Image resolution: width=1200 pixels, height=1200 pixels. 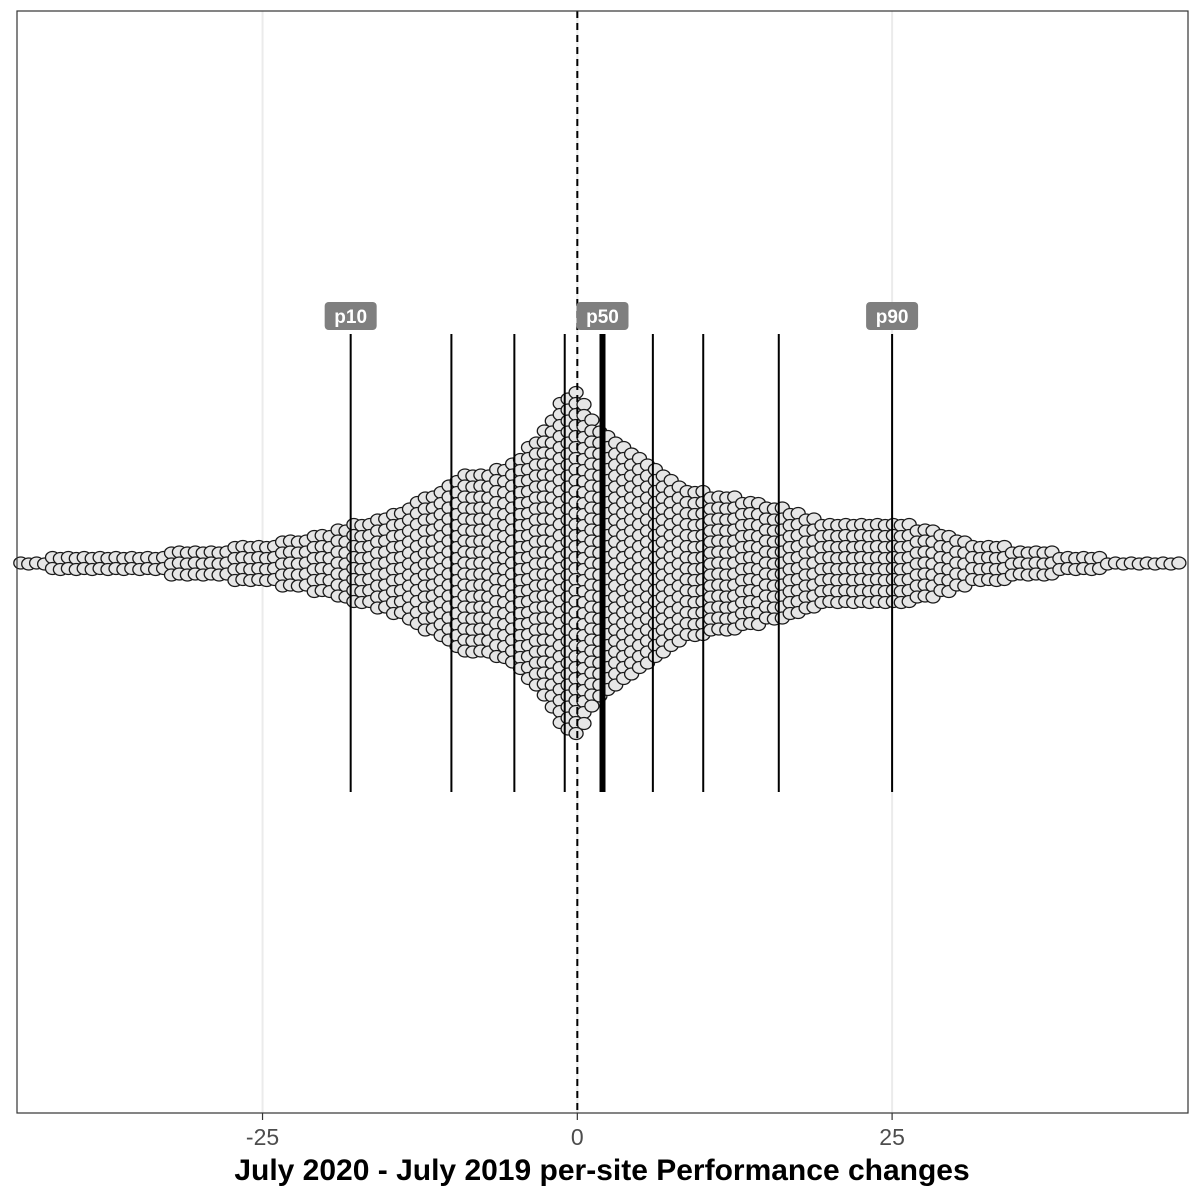 I want to click on x-tick-label: -25, so click(x=262, y=1137).